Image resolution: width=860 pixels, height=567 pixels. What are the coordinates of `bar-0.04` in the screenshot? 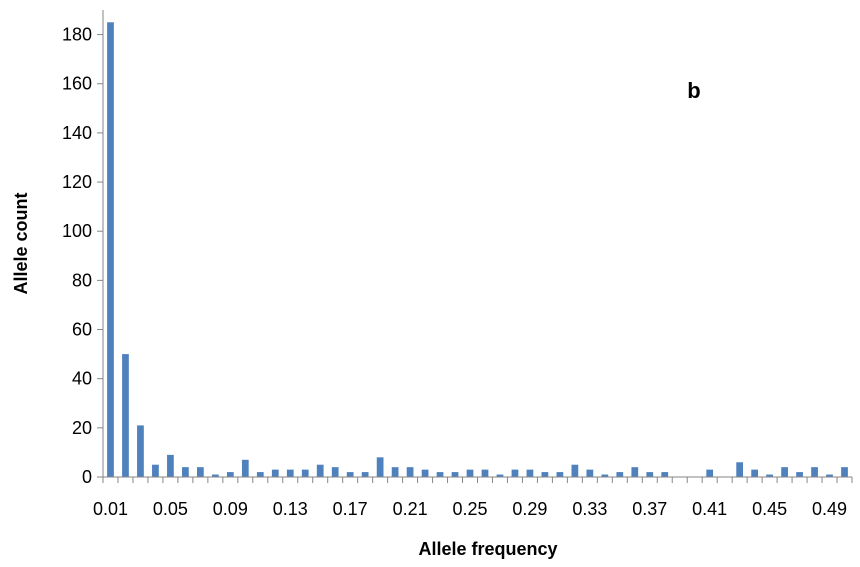 It's located at (155, 470).